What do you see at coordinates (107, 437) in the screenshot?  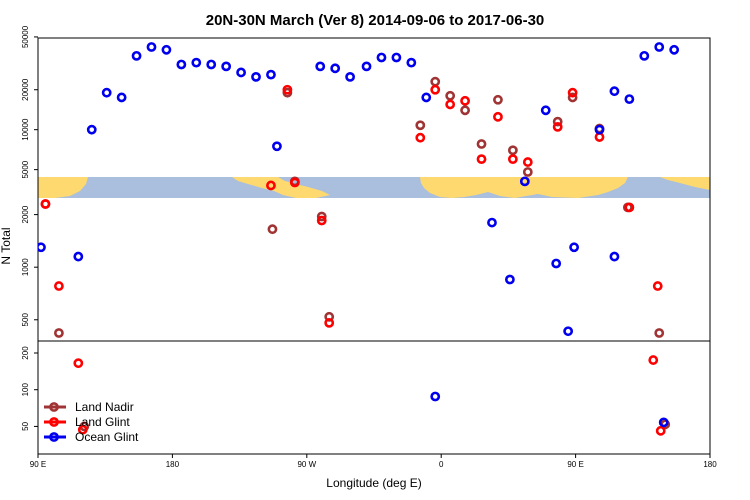 I see `legend-label: Ocean Glint` at bounding box center [107, 437].